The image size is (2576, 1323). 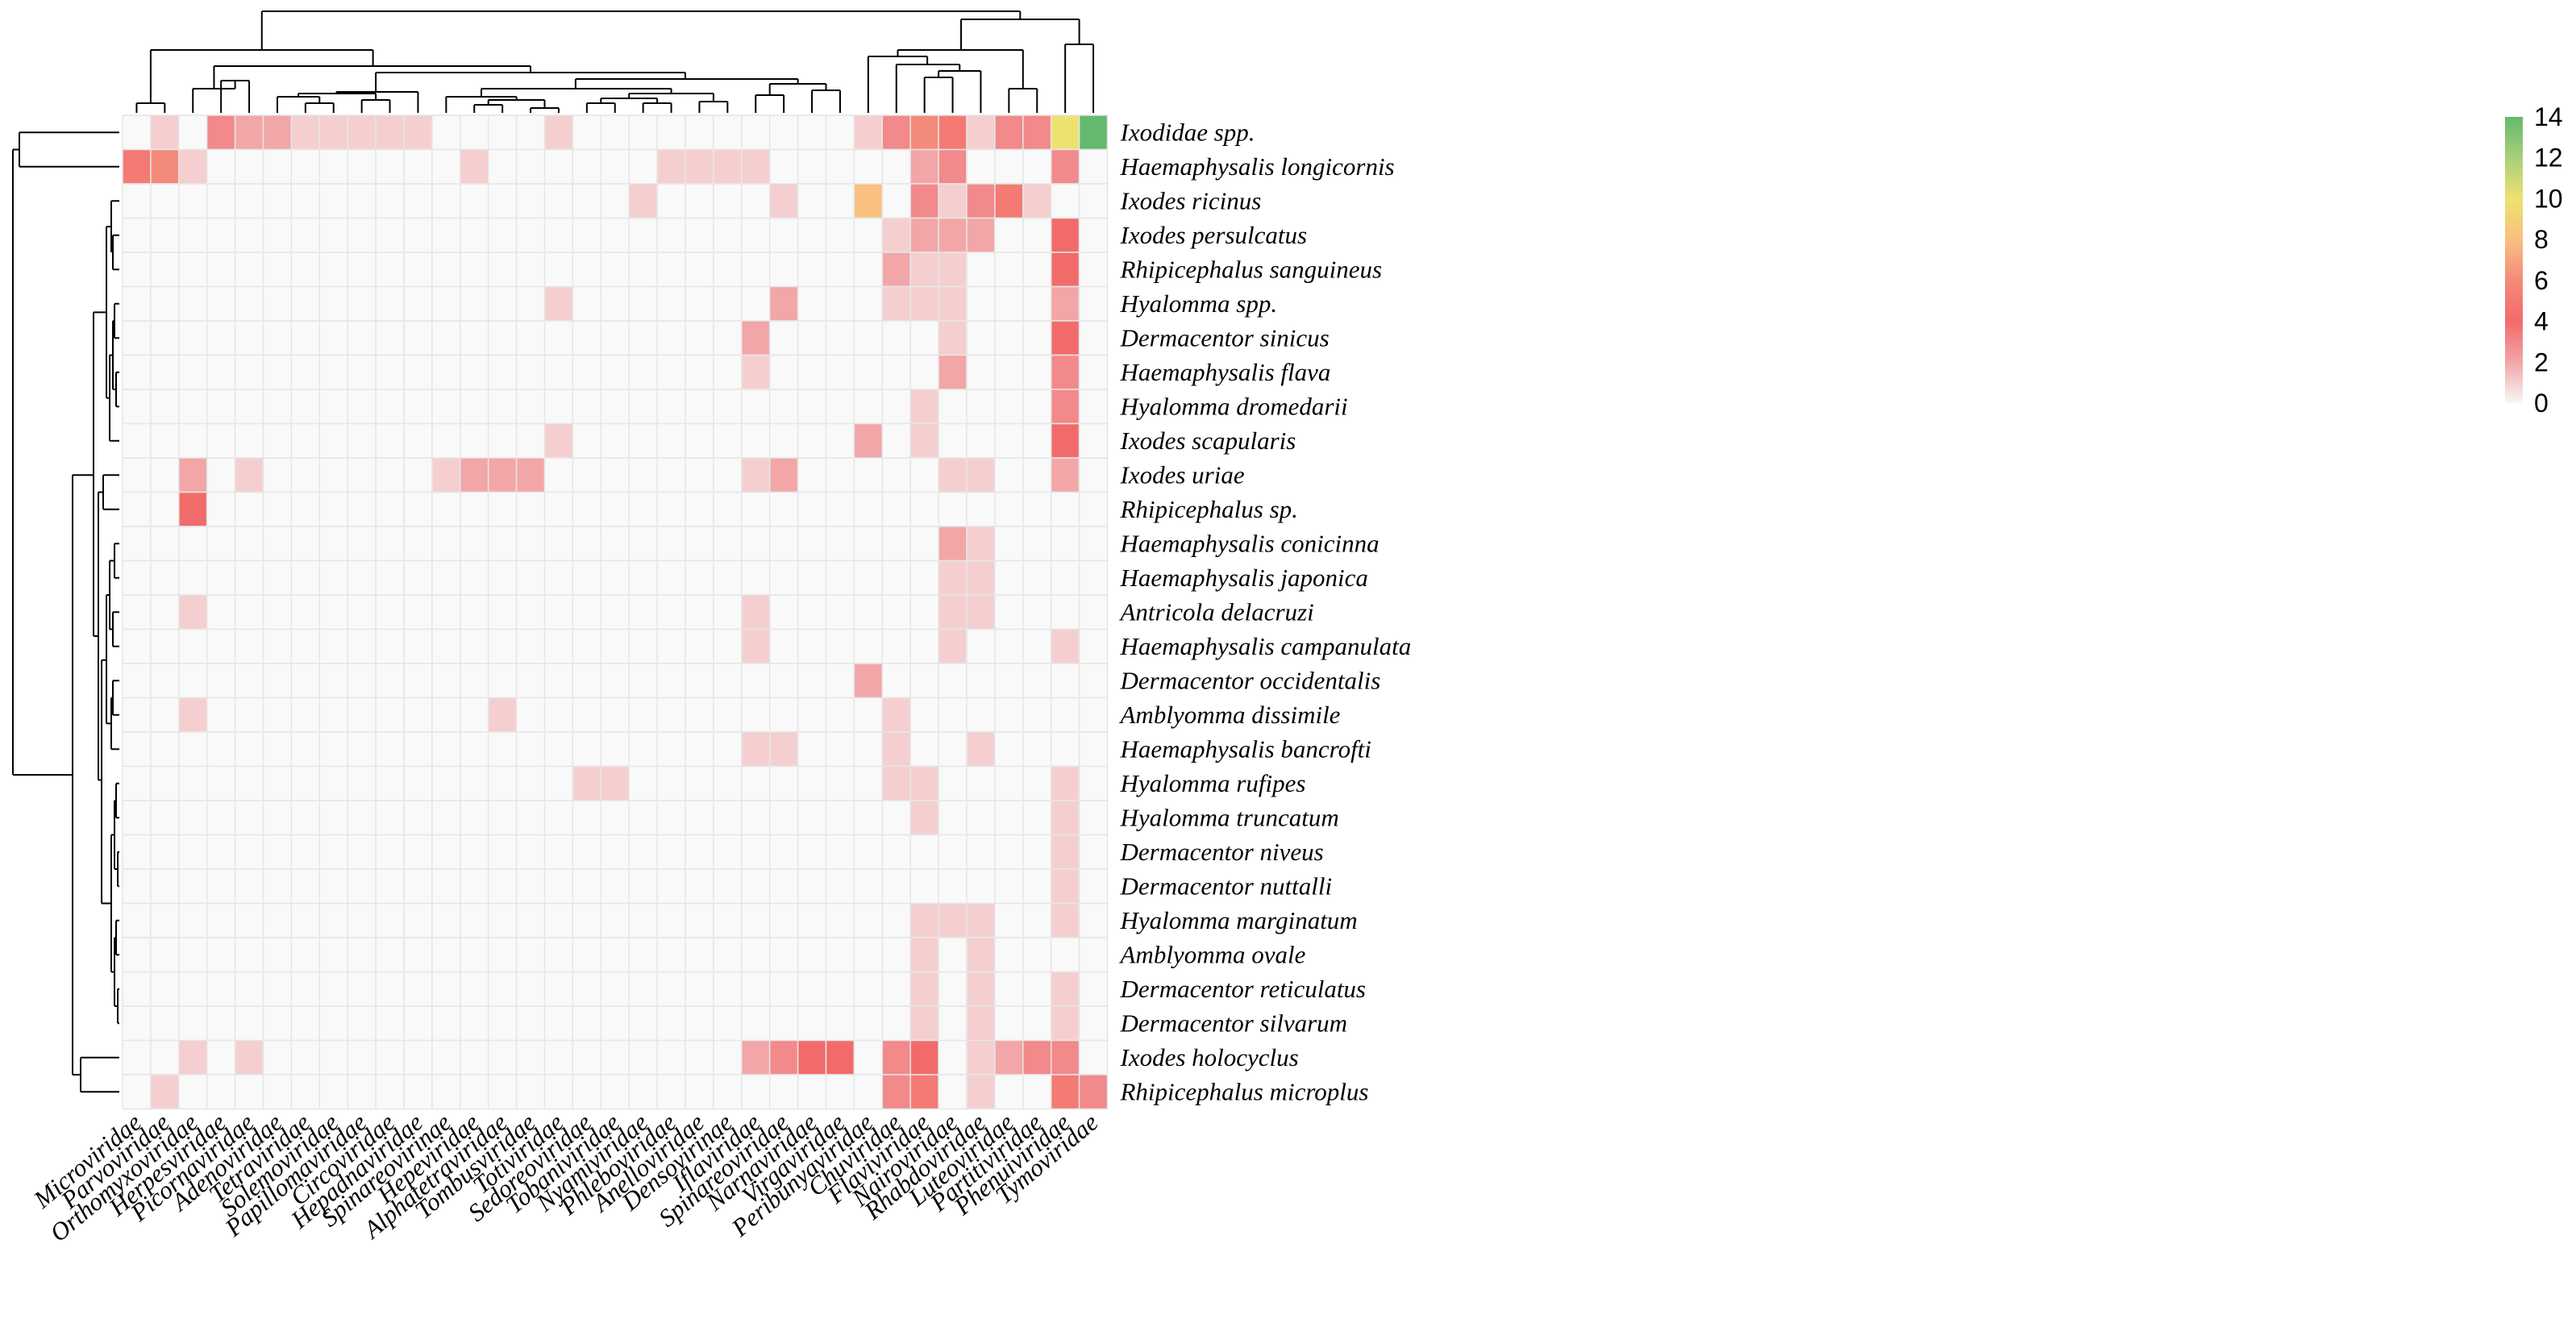 I want to click on row-dendrogram, so click(x=66, y=612).